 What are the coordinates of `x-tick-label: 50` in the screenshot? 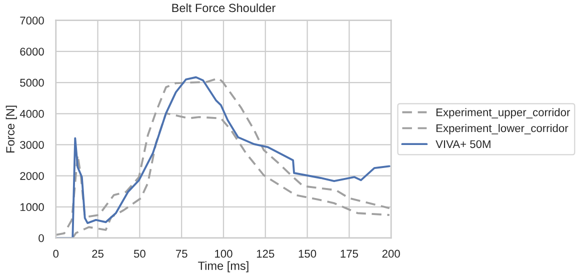 It's located at (140, 254).